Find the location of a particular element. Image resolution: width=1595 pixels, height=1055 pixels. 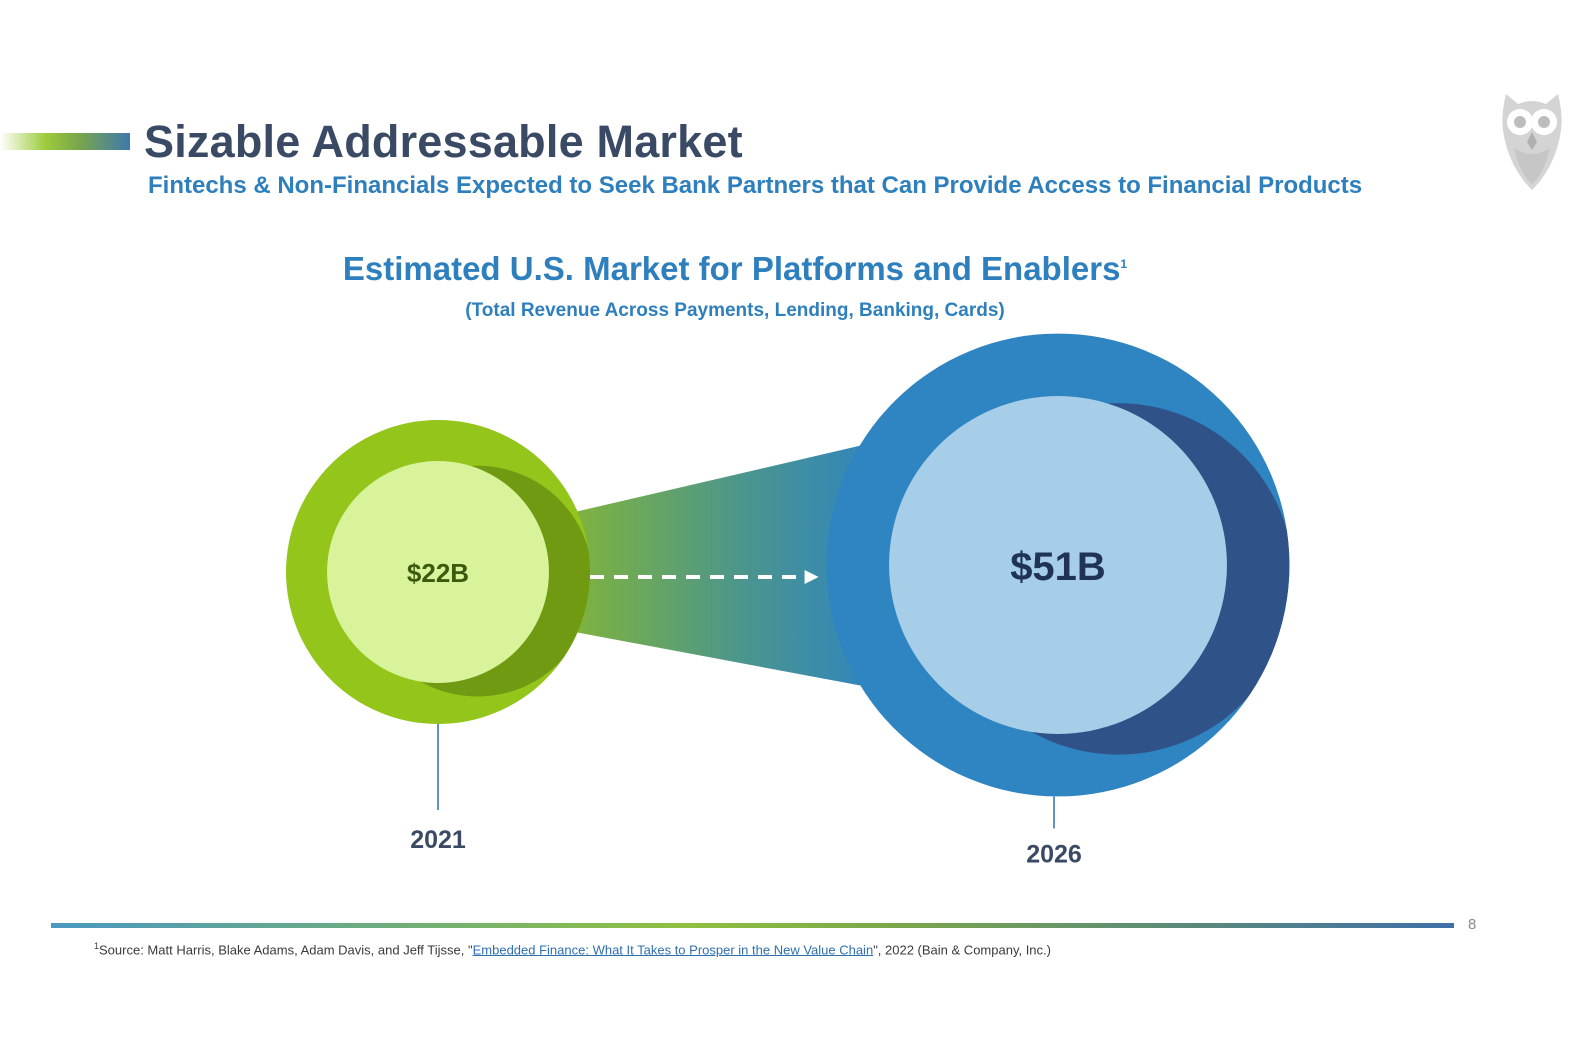

footer-rule is located at coordinates (752, 925).